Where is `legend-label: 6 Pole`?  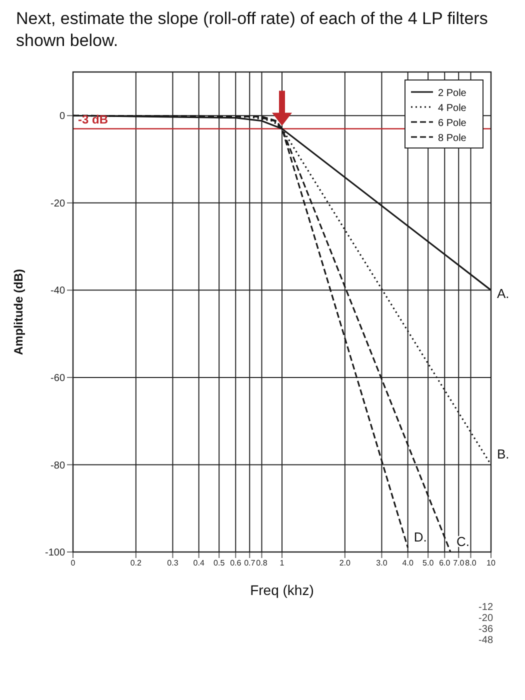
legend-label: 6 Pole is located at coordinates (452, 123).